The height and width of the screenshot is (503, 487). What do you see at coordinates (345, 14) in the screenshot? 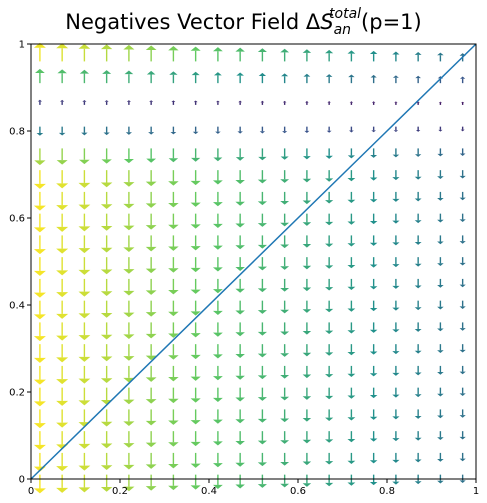
I see `title-superscript: total` at bounding box center [345, 14].